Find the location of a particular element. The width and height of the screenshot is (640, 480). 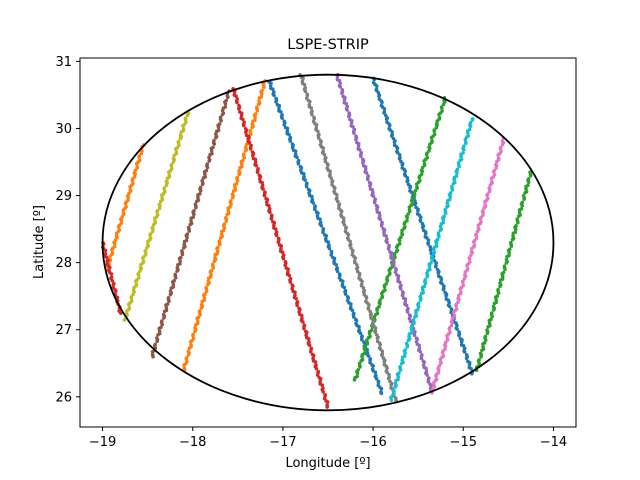

x-tick-label: −17 is located at coordinates (282, 442).